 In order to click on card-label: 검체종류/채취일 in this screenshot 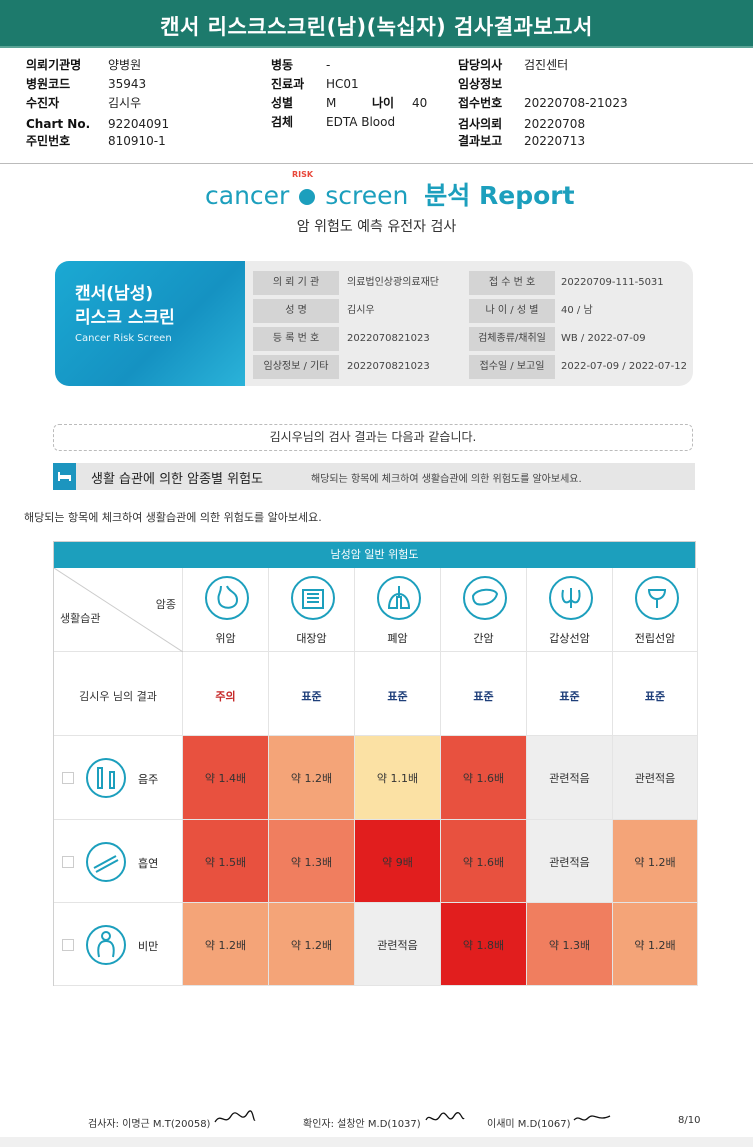, I will do `click(512, 339)`.